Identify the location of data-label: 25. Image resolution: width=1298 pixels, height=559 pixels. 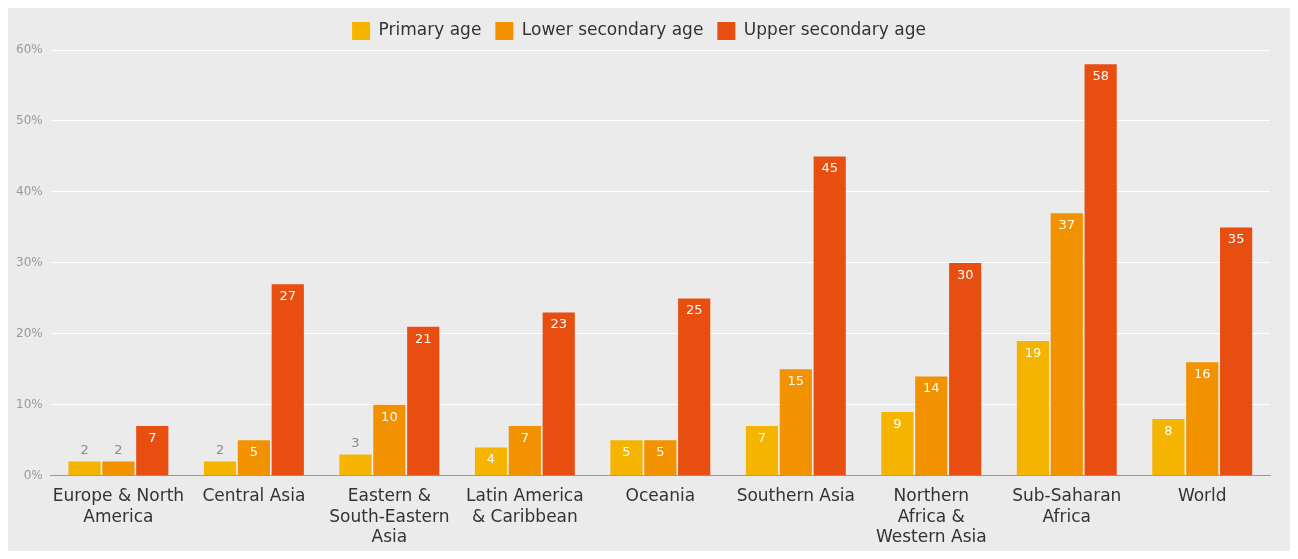
(694, 310).